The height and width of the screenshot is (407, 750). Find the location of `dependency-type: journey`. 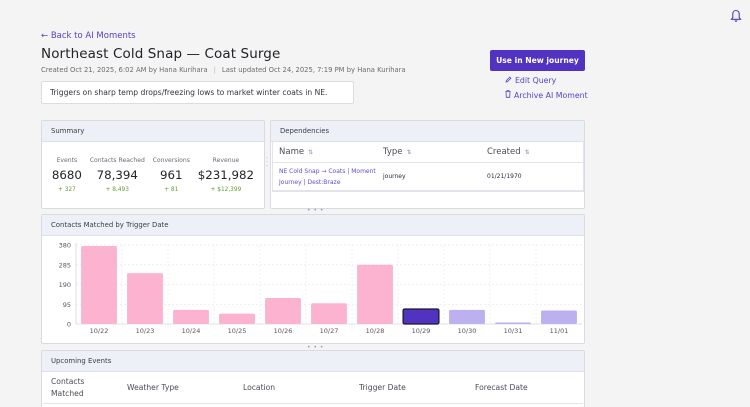

dependency-type: journey is located at coordinates (394, 176).